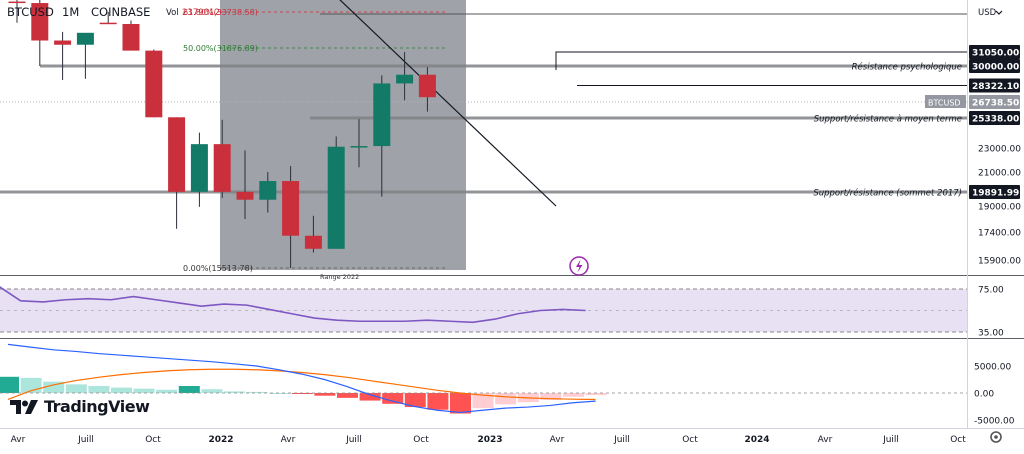 The height and width of the screenshot is (454, 1024). I want to click on macd-tick-label: 5000.00, so click(992, 368).